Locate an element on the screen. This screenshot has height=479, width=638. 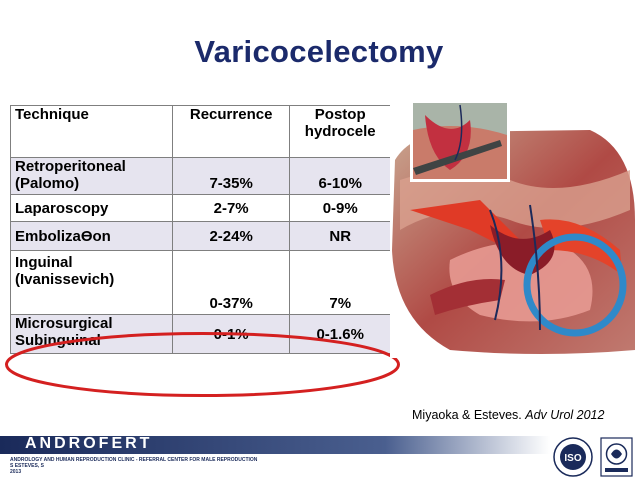
citation-authors: Miyaoka & Esteves. is located at coordinates (467, 415).